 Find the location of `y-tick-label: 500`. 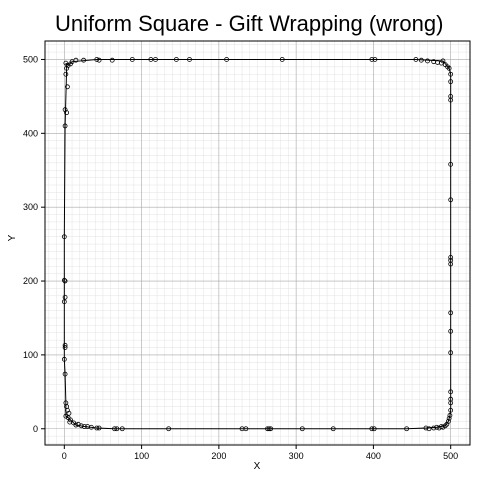

y-tick-label: 500 is located at coordinates (30, 59).